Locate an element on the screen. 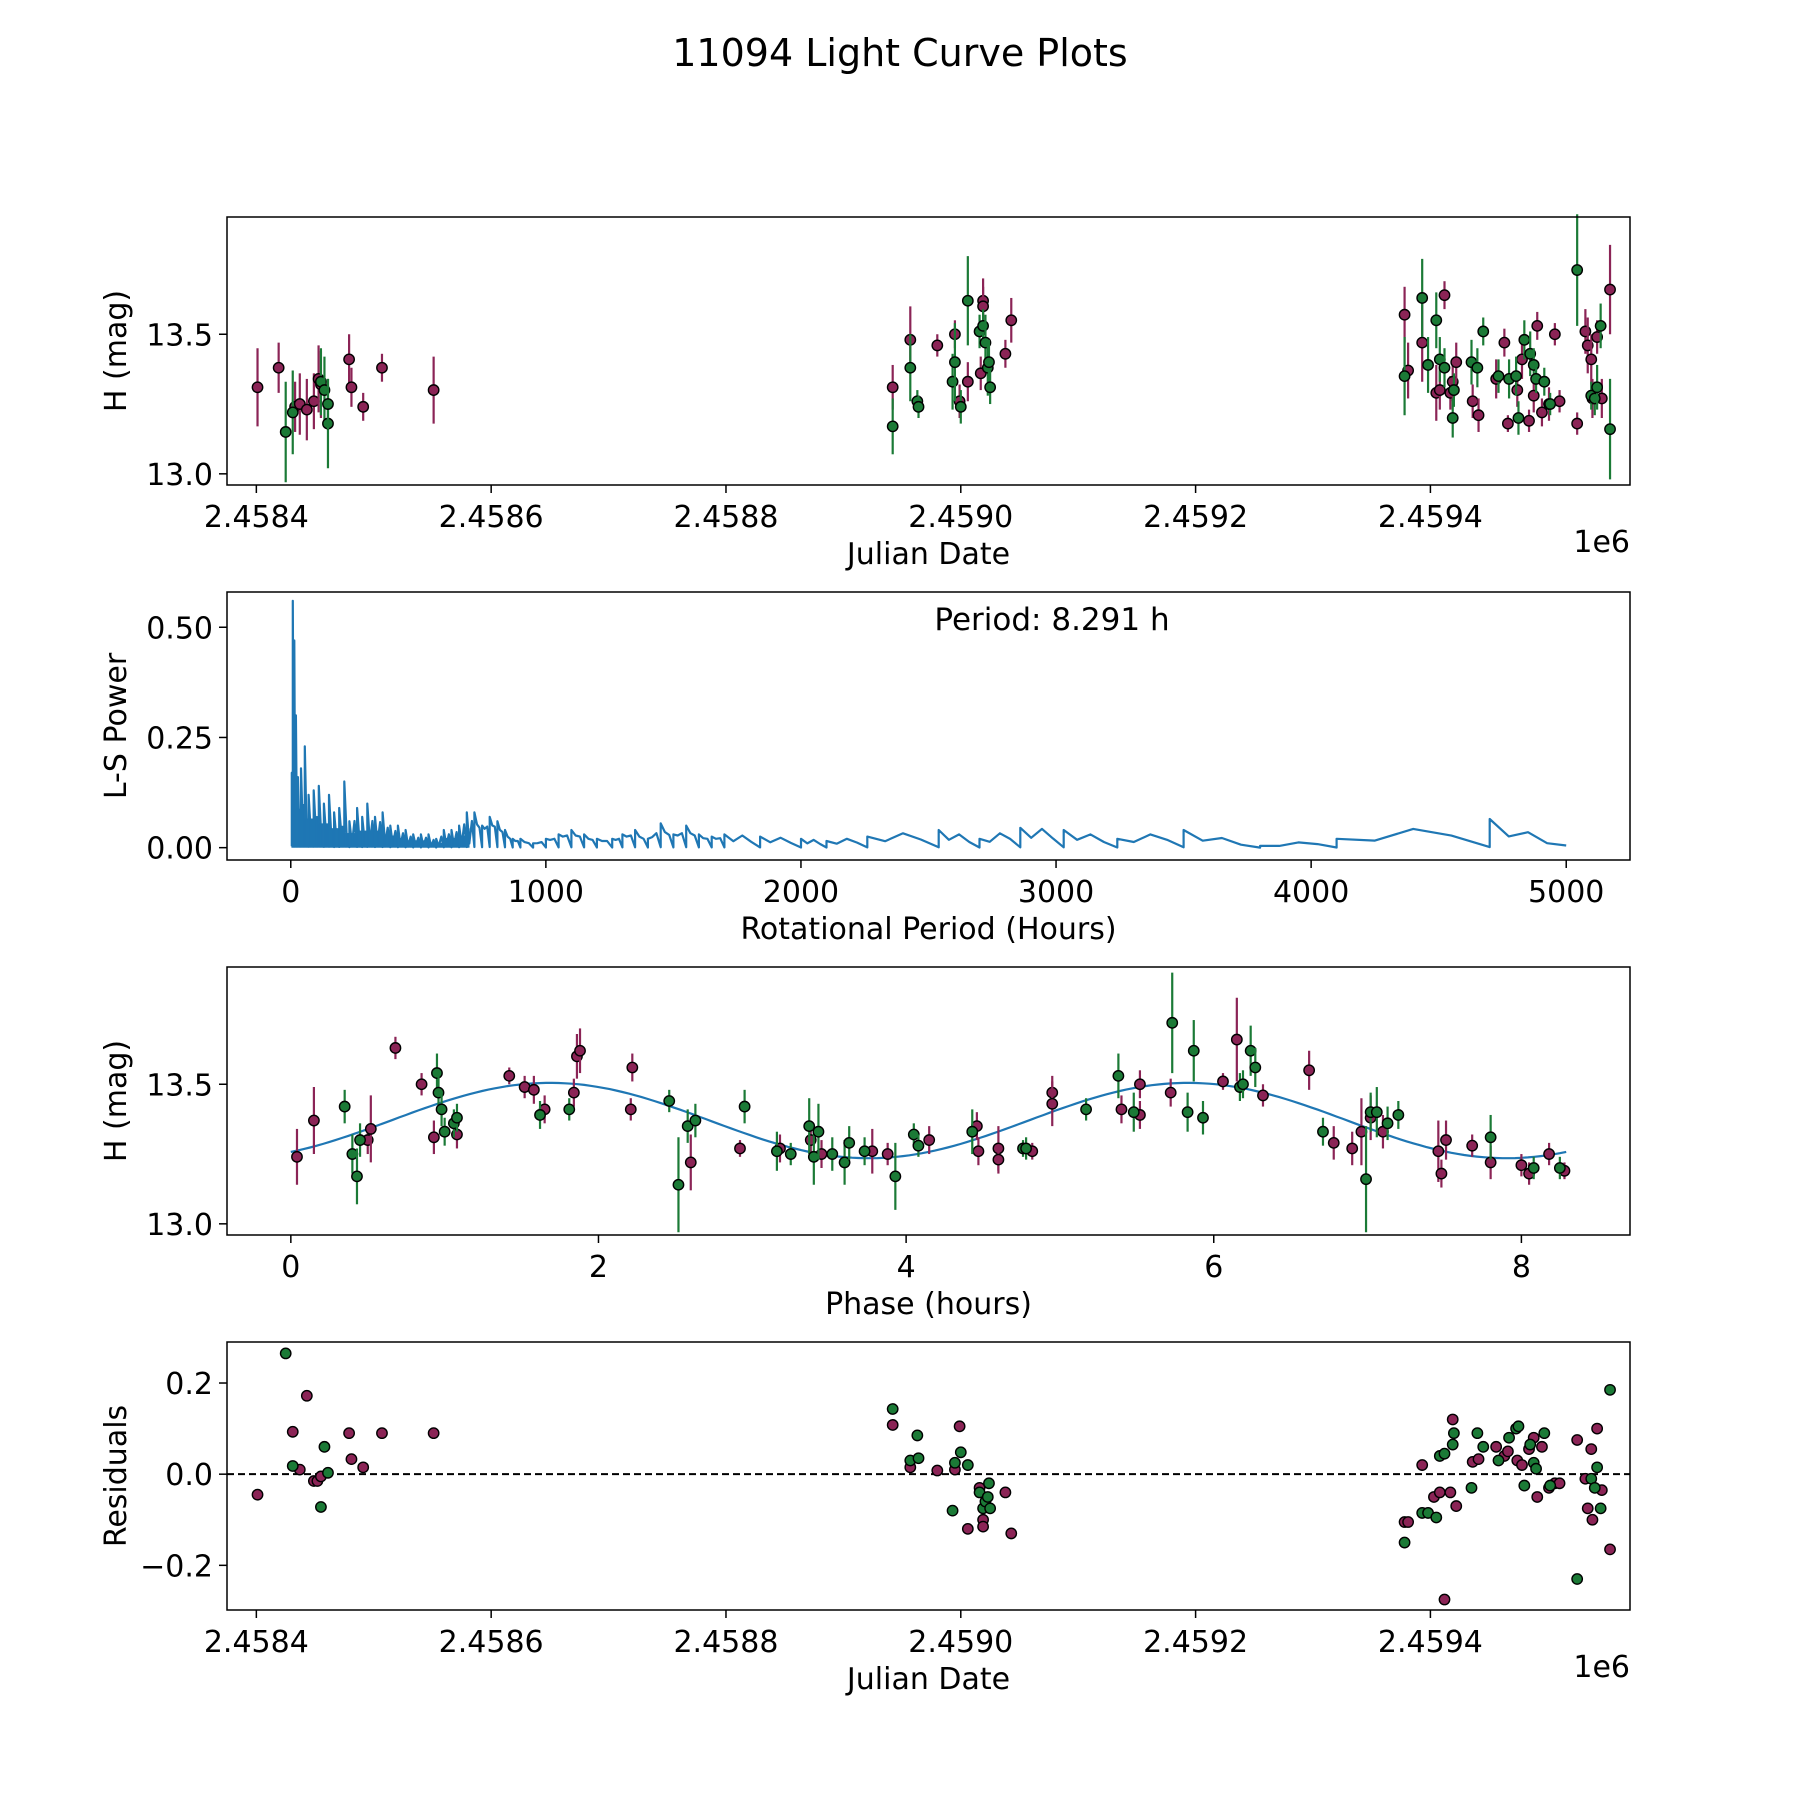 Image resolution: width=1800 pixels, height=1800 pixels. x-tick-label: 4000 is located at coordinates (1311, 892).